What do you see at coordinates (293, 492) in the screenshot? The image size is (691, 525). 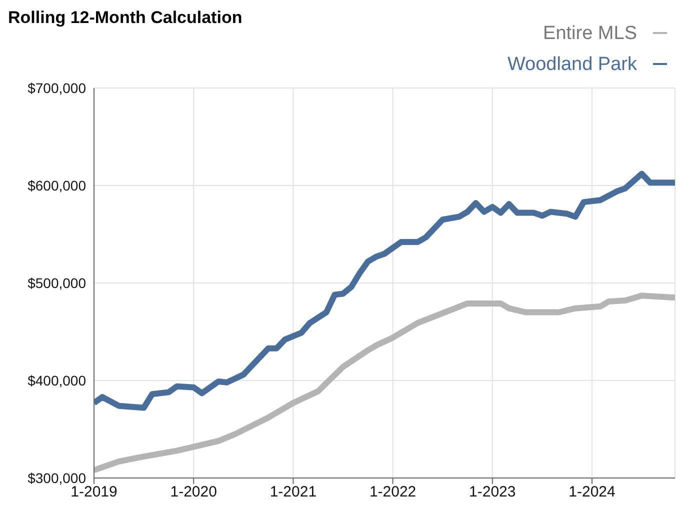 I see `x-tick-label: 1-2021` at bounding box center [293, 492].